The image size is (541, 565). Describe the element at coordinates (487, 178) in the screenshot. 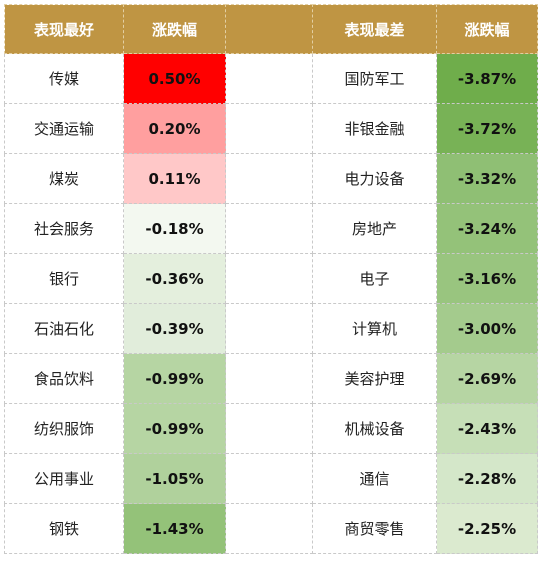

I see `worst-sector-change: -3.32%` at that location.